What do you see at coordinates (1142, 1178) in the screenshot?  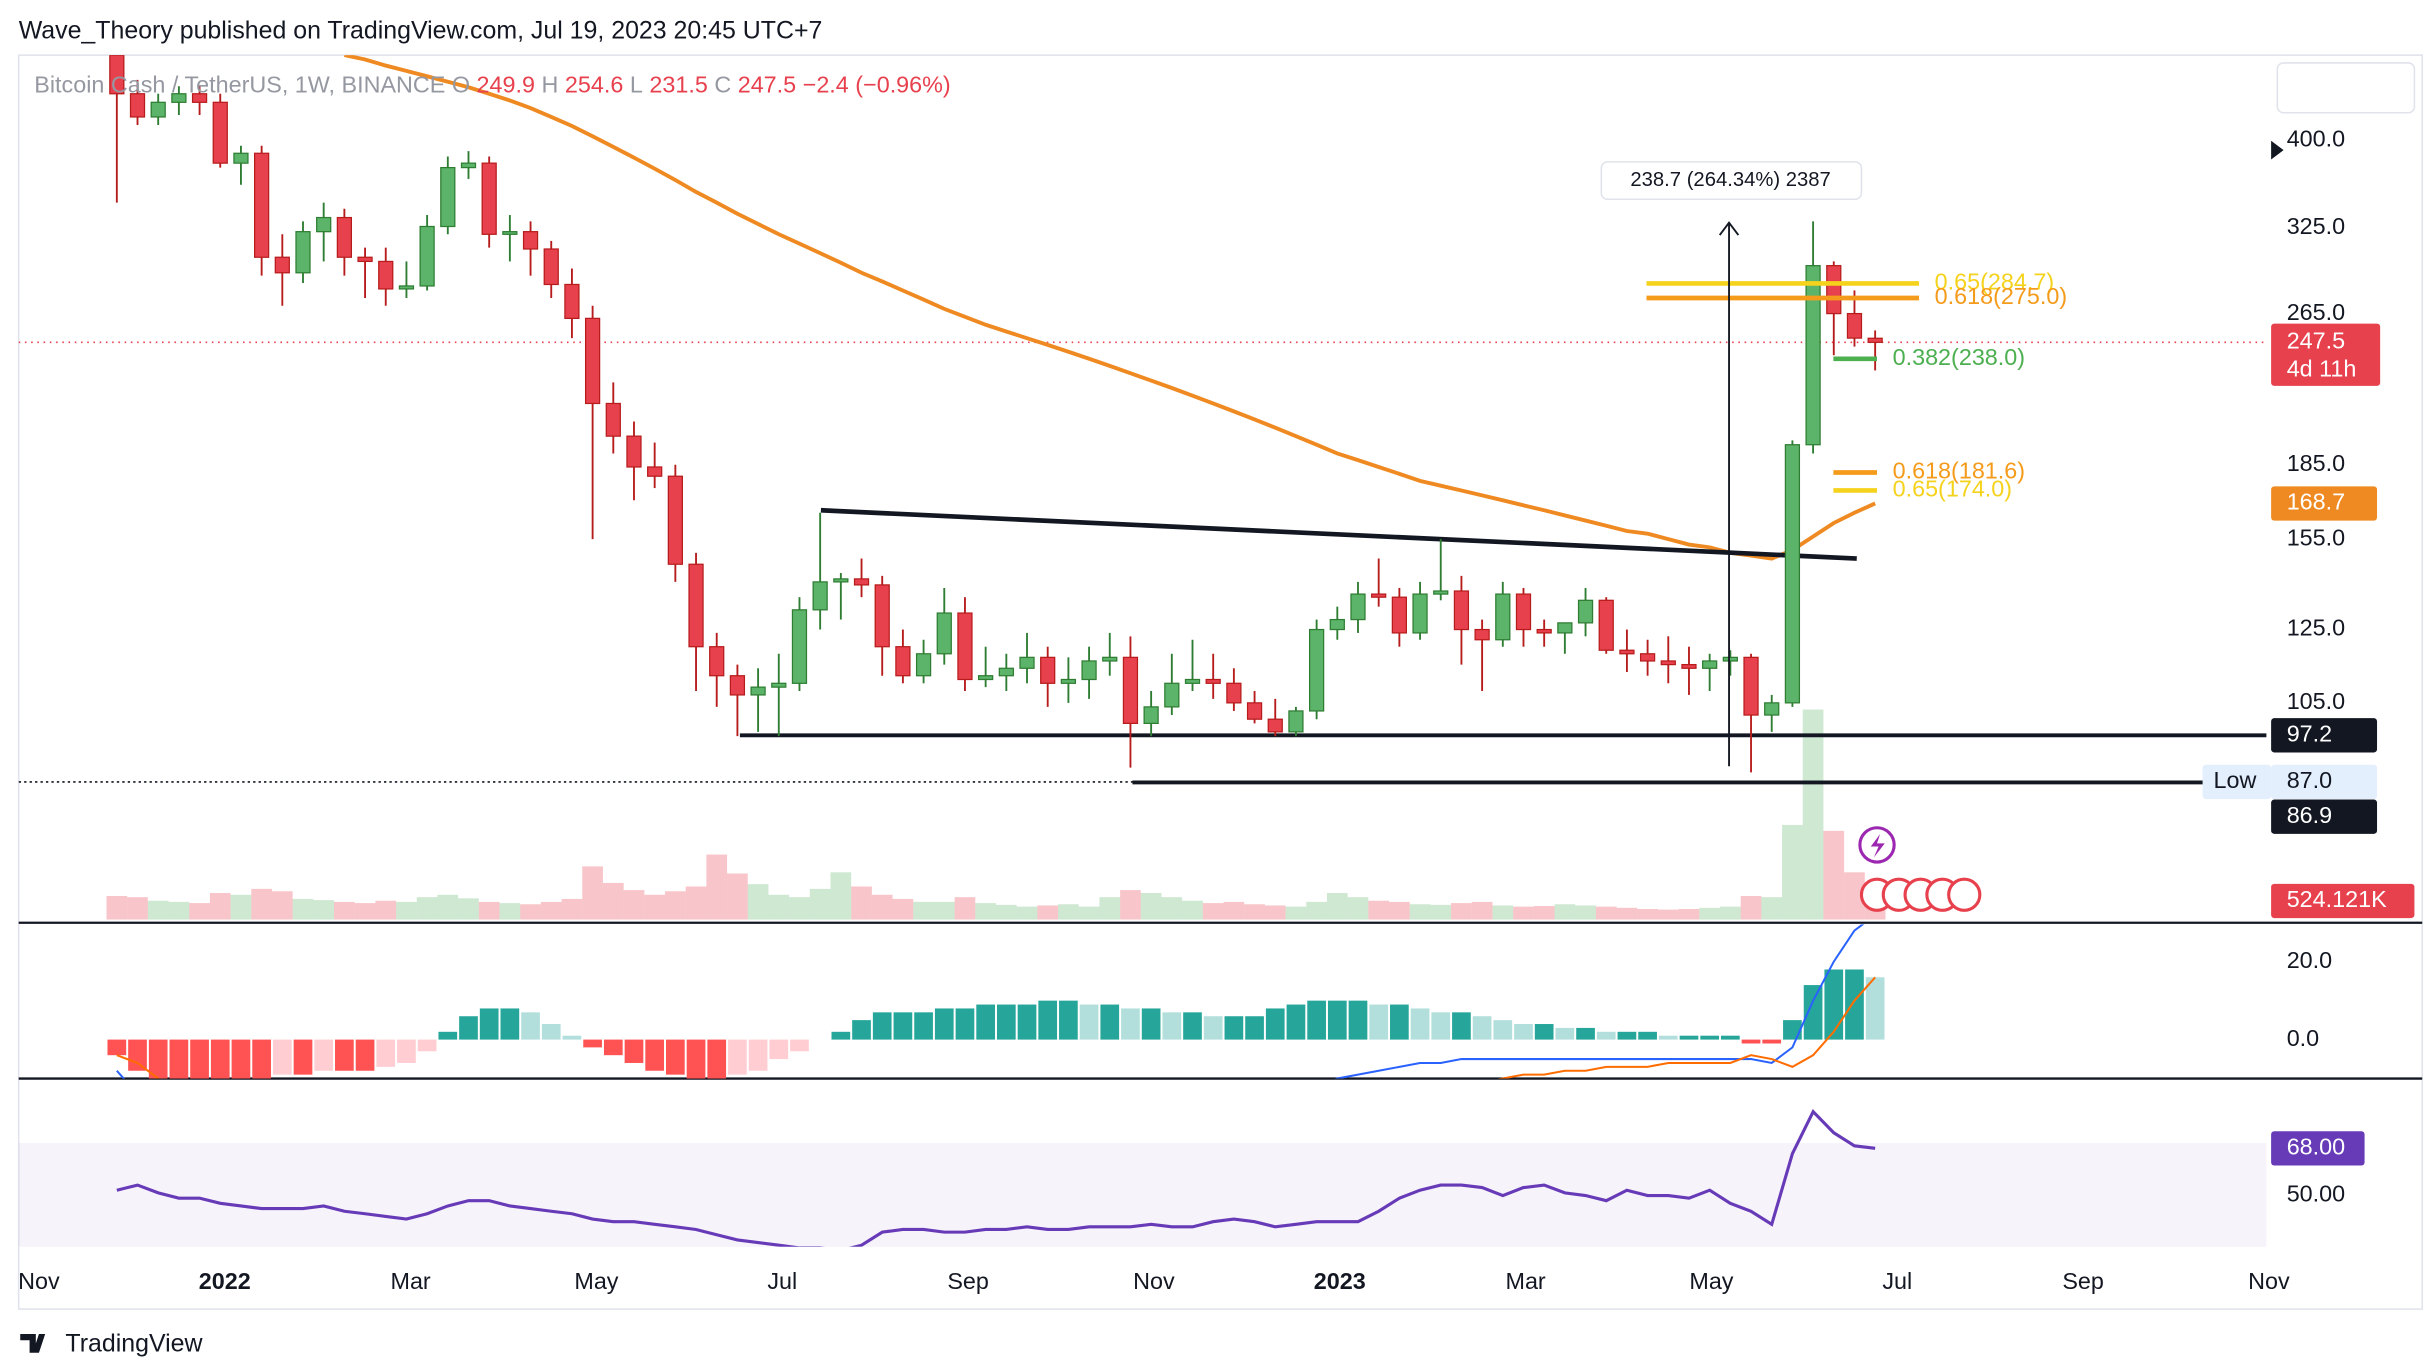 I see `rsi-pane` at bounding box center [1142, 1178].